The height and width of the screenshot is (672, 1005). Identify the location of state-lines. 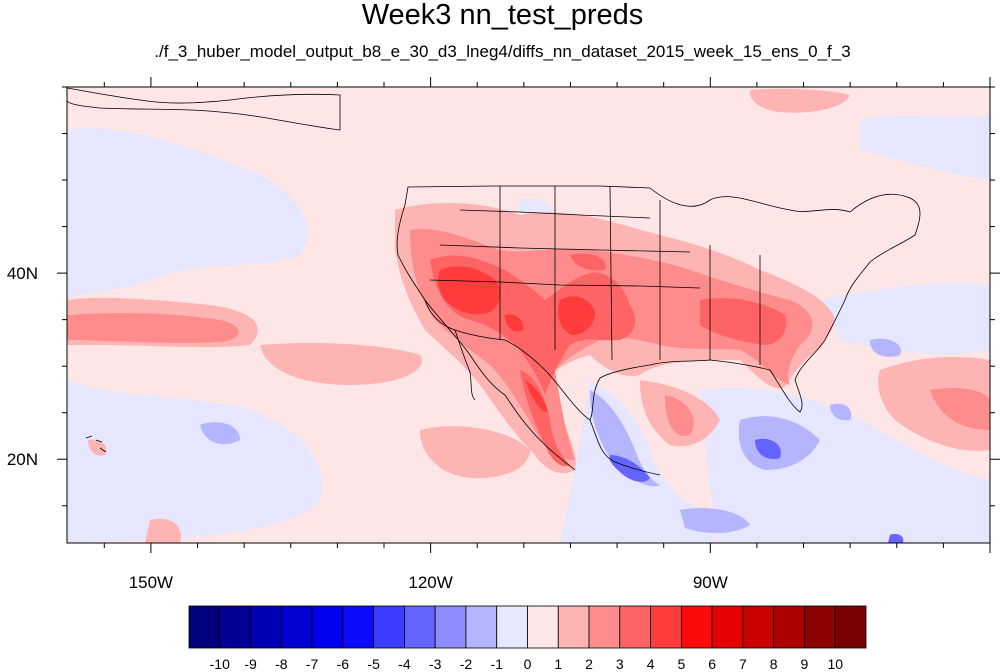
(595, 275).